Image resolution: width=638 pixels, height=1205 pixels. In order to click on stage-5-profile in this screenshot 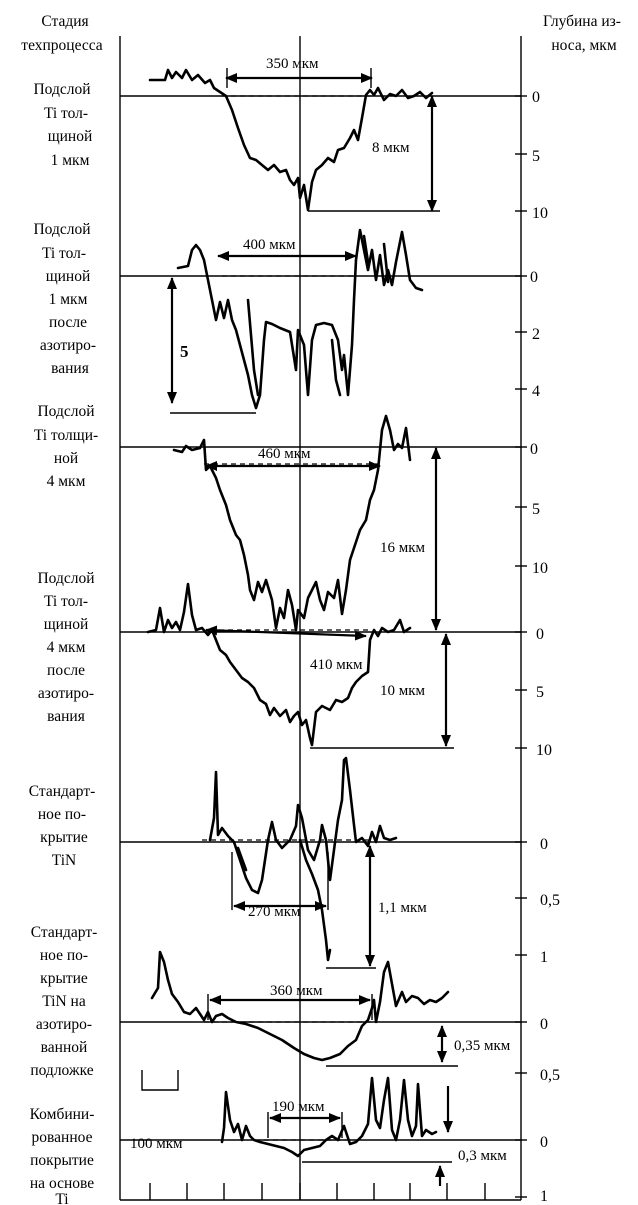, I will do `click(320, 862)`.